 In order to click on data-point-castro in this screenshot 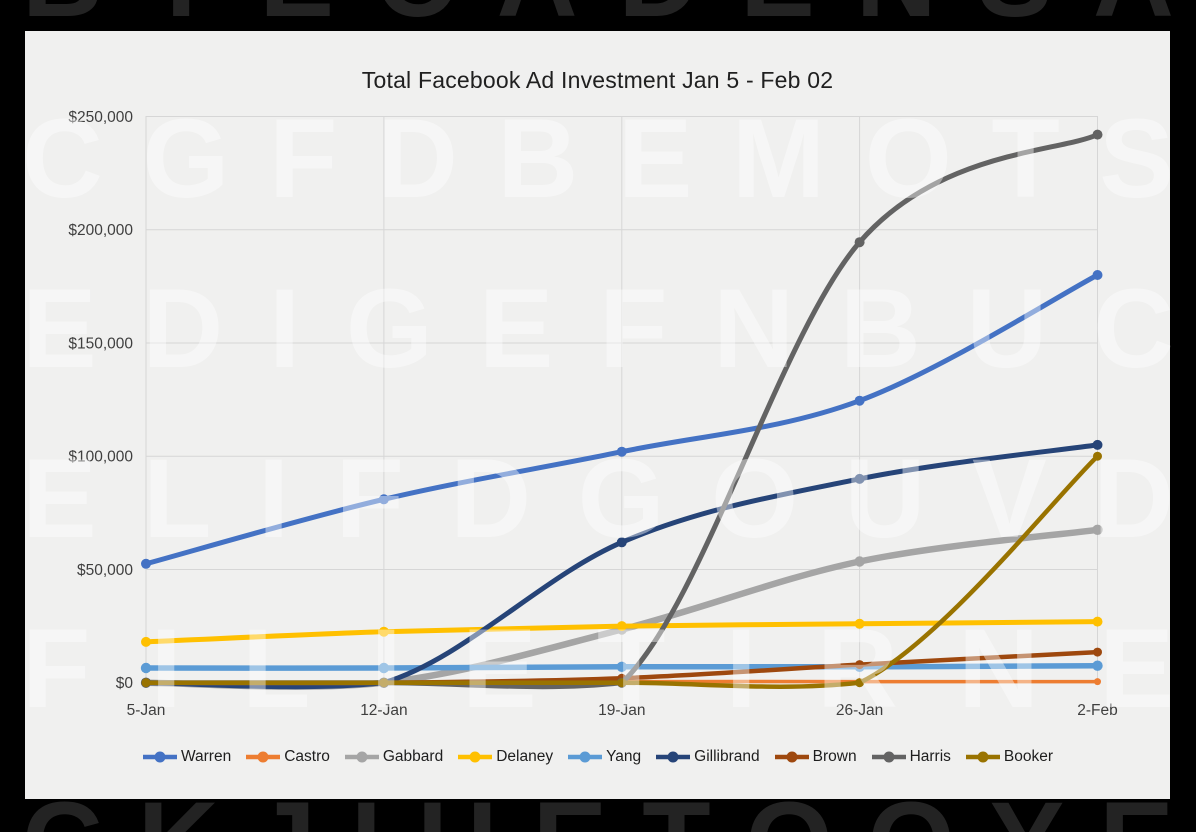, I will do `click(1097, 682)`.